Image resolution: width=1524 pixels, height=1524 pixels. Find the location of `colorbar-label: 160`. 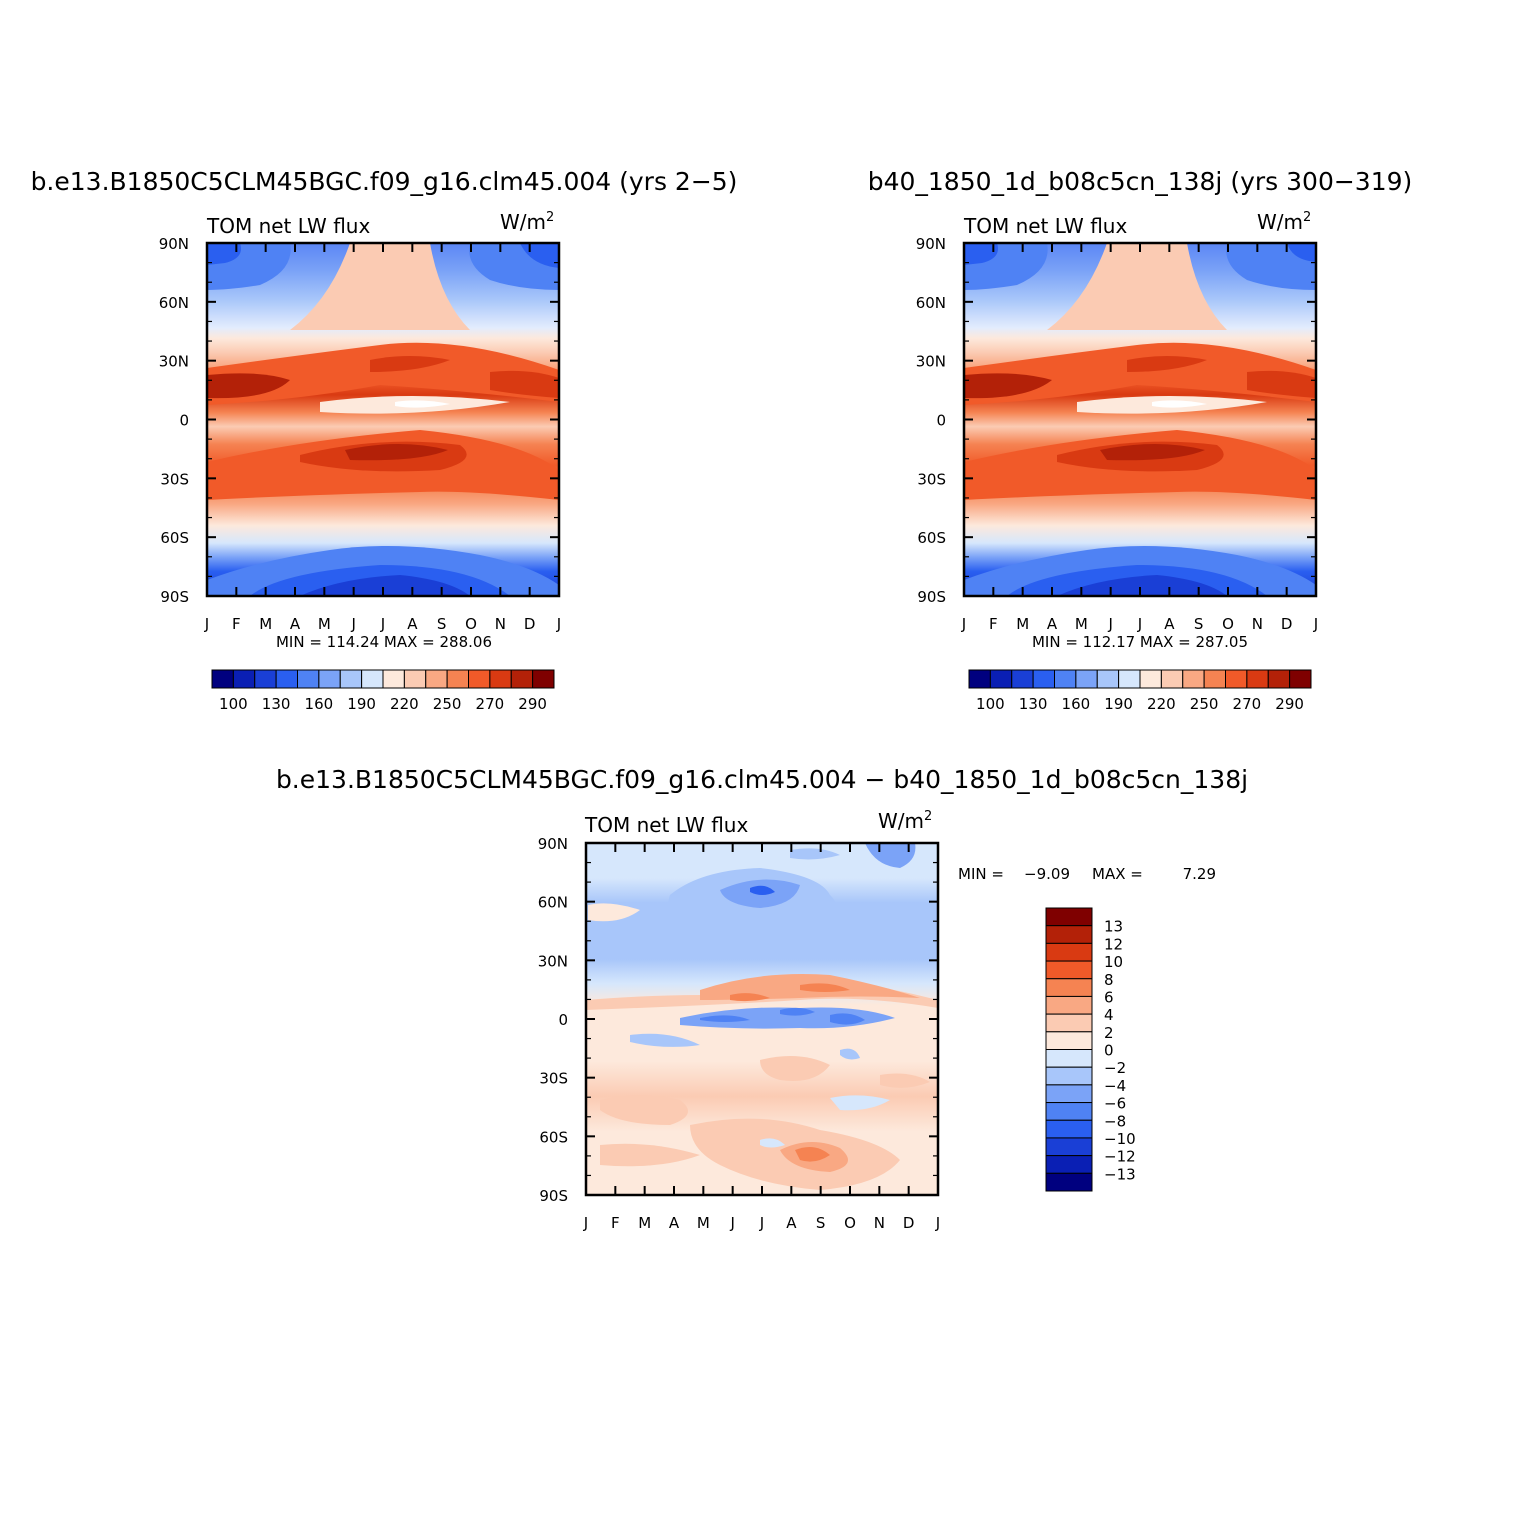

colorbar-label: 160 is located at coordinates (319, 704).